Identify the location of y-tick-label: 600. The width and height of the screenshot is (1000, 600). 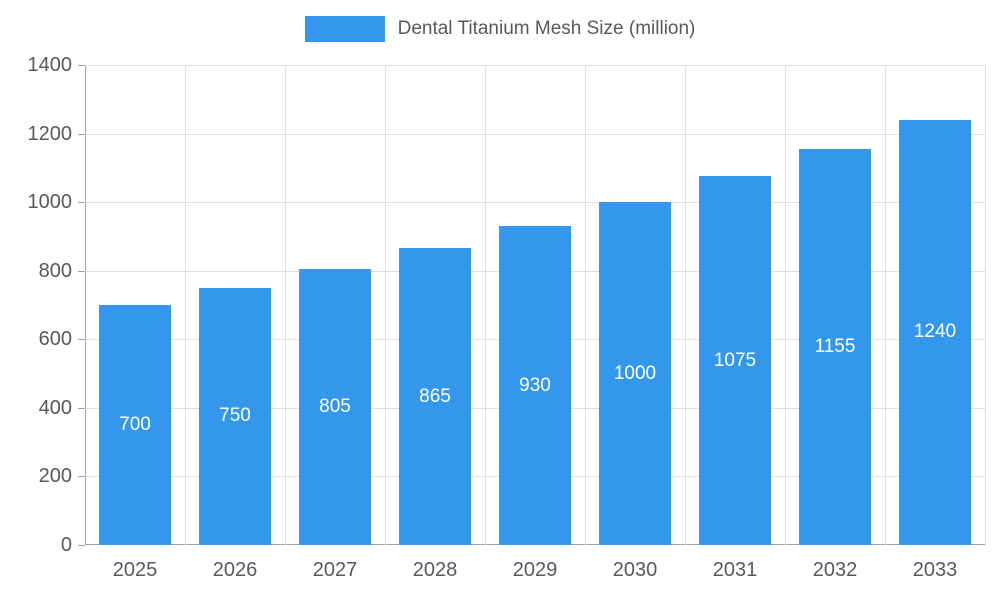
(55, 339).